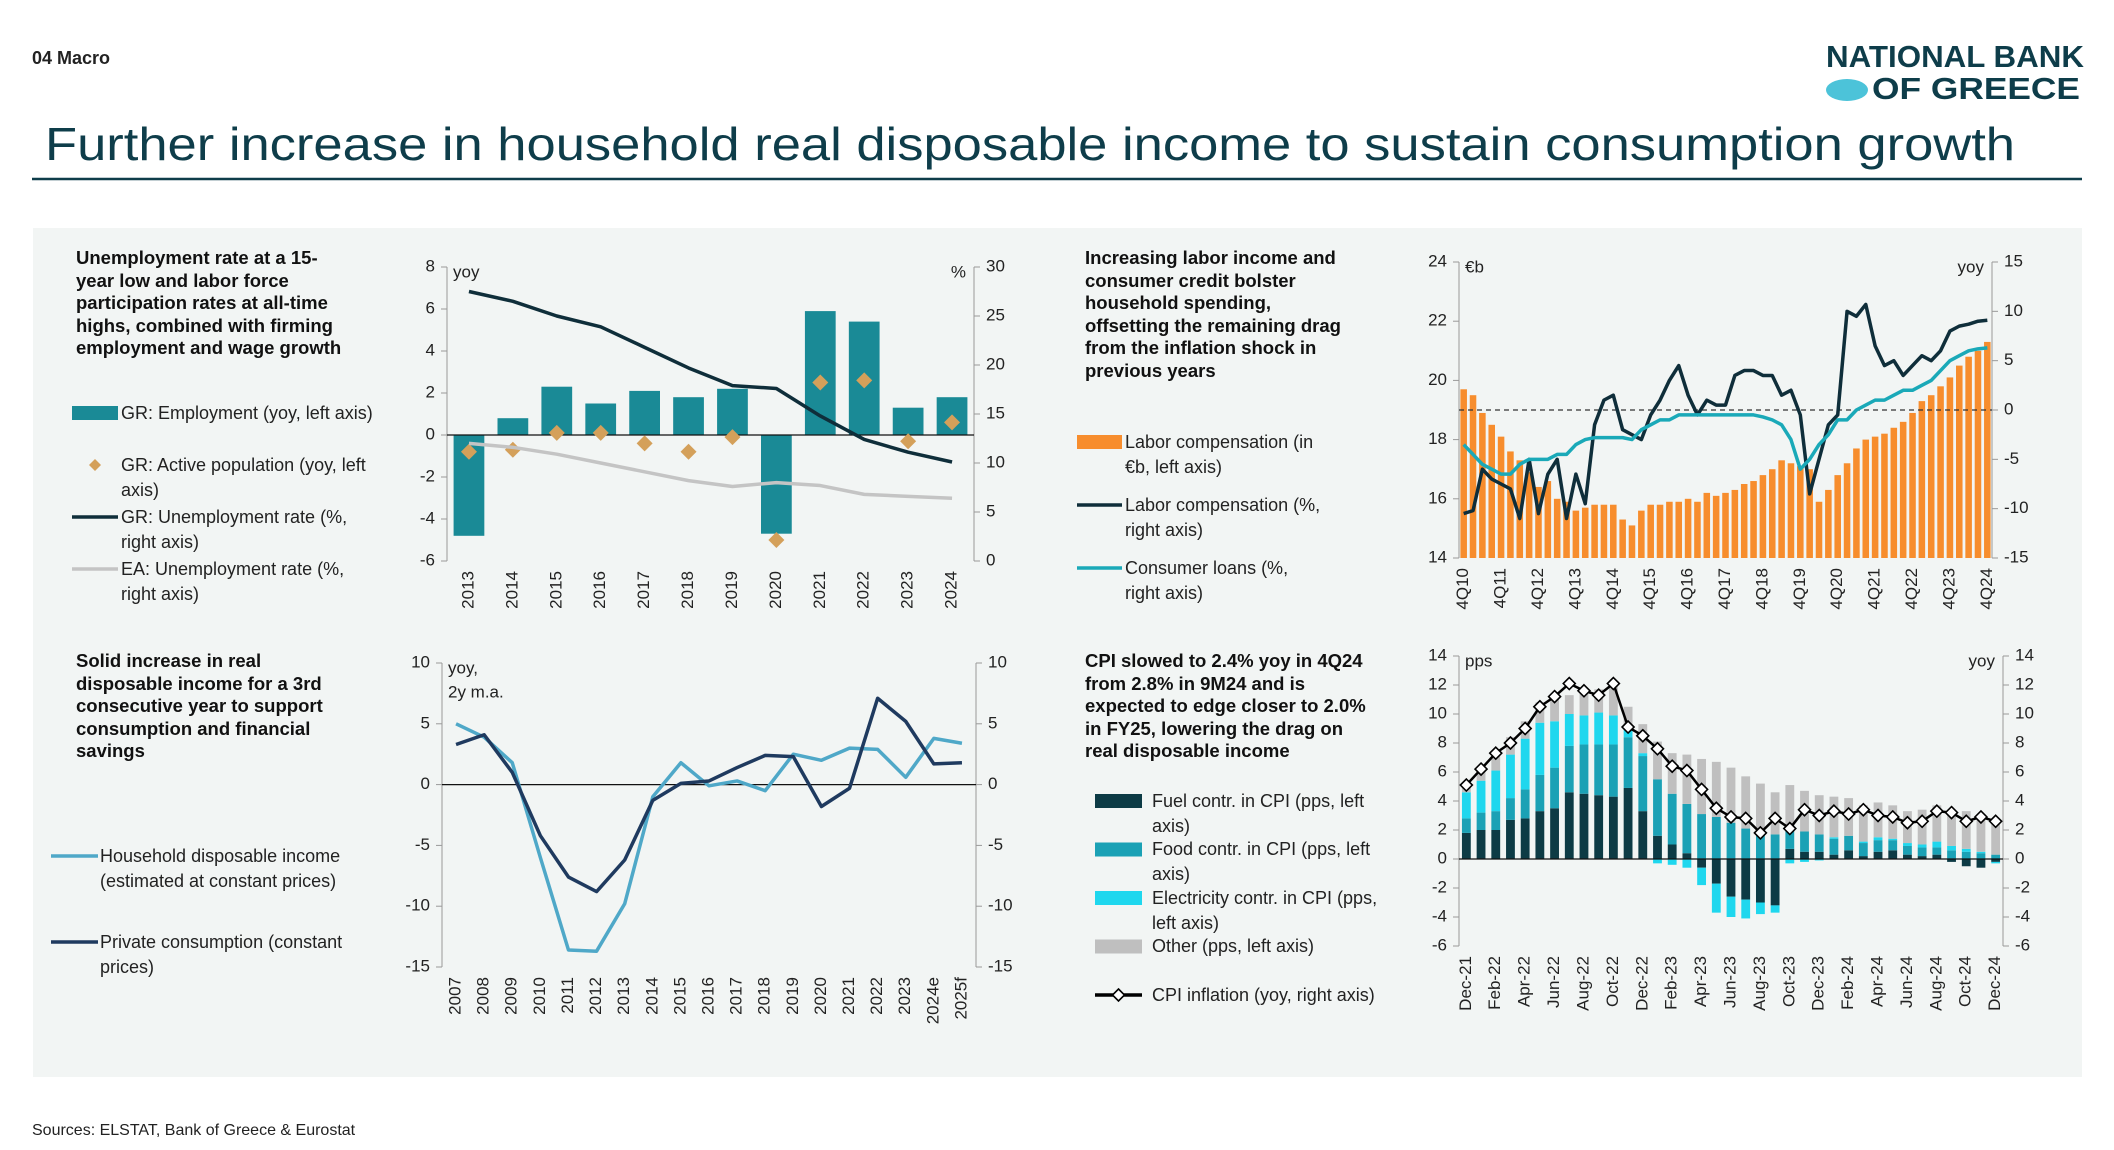 This screenshot has height=1150, width=2114. I want to click on x-tick-label: Oct-24, so click(1965, 981).